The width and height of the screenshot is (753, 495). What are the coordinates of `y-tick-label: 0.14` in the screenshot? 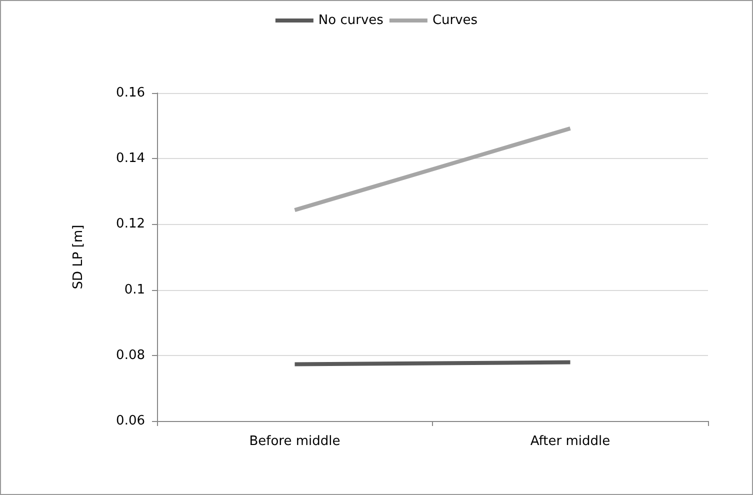 It's located at (130, 158).